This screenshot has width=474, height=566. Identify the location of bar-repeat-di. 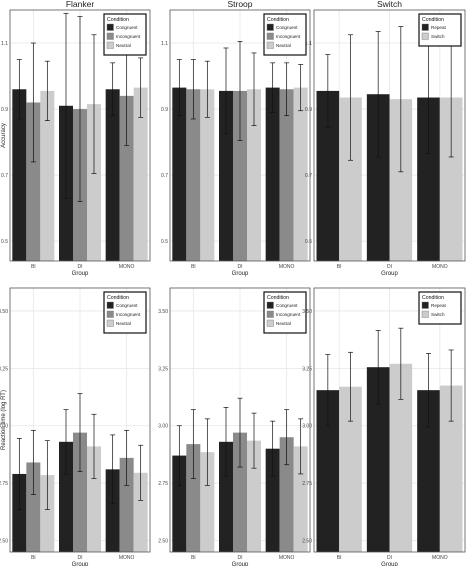
(378, 177).